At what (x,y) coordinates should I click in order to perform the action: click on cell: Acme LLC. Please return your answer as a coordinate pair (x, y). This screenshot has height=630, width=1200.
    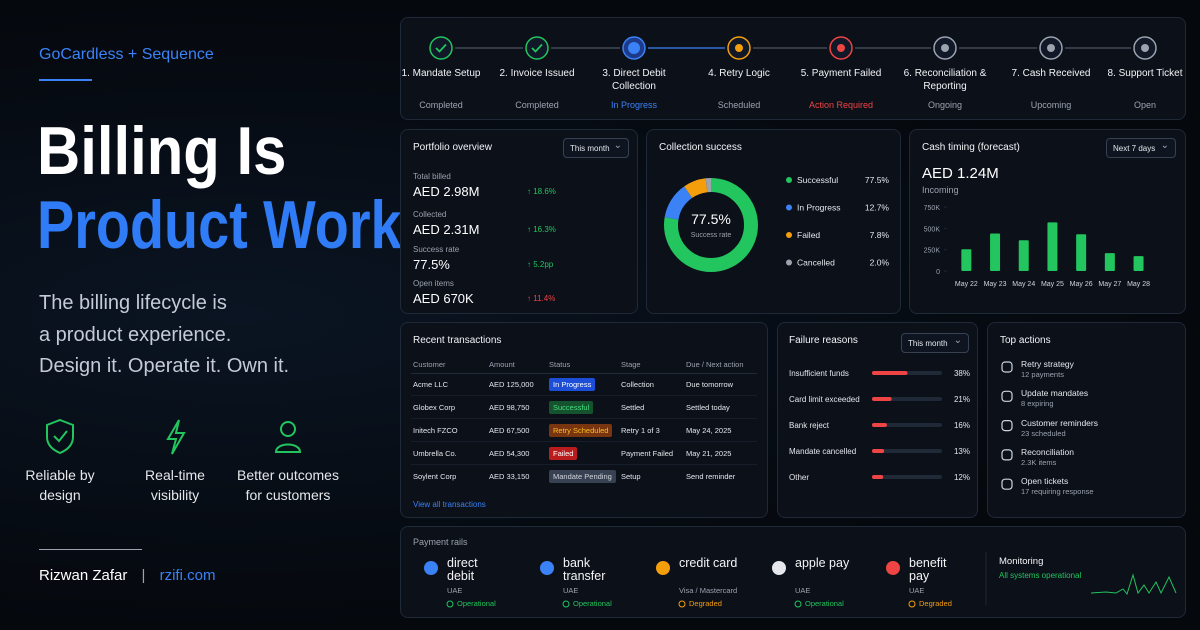
    Looking at the image, I should click on (431, 384).